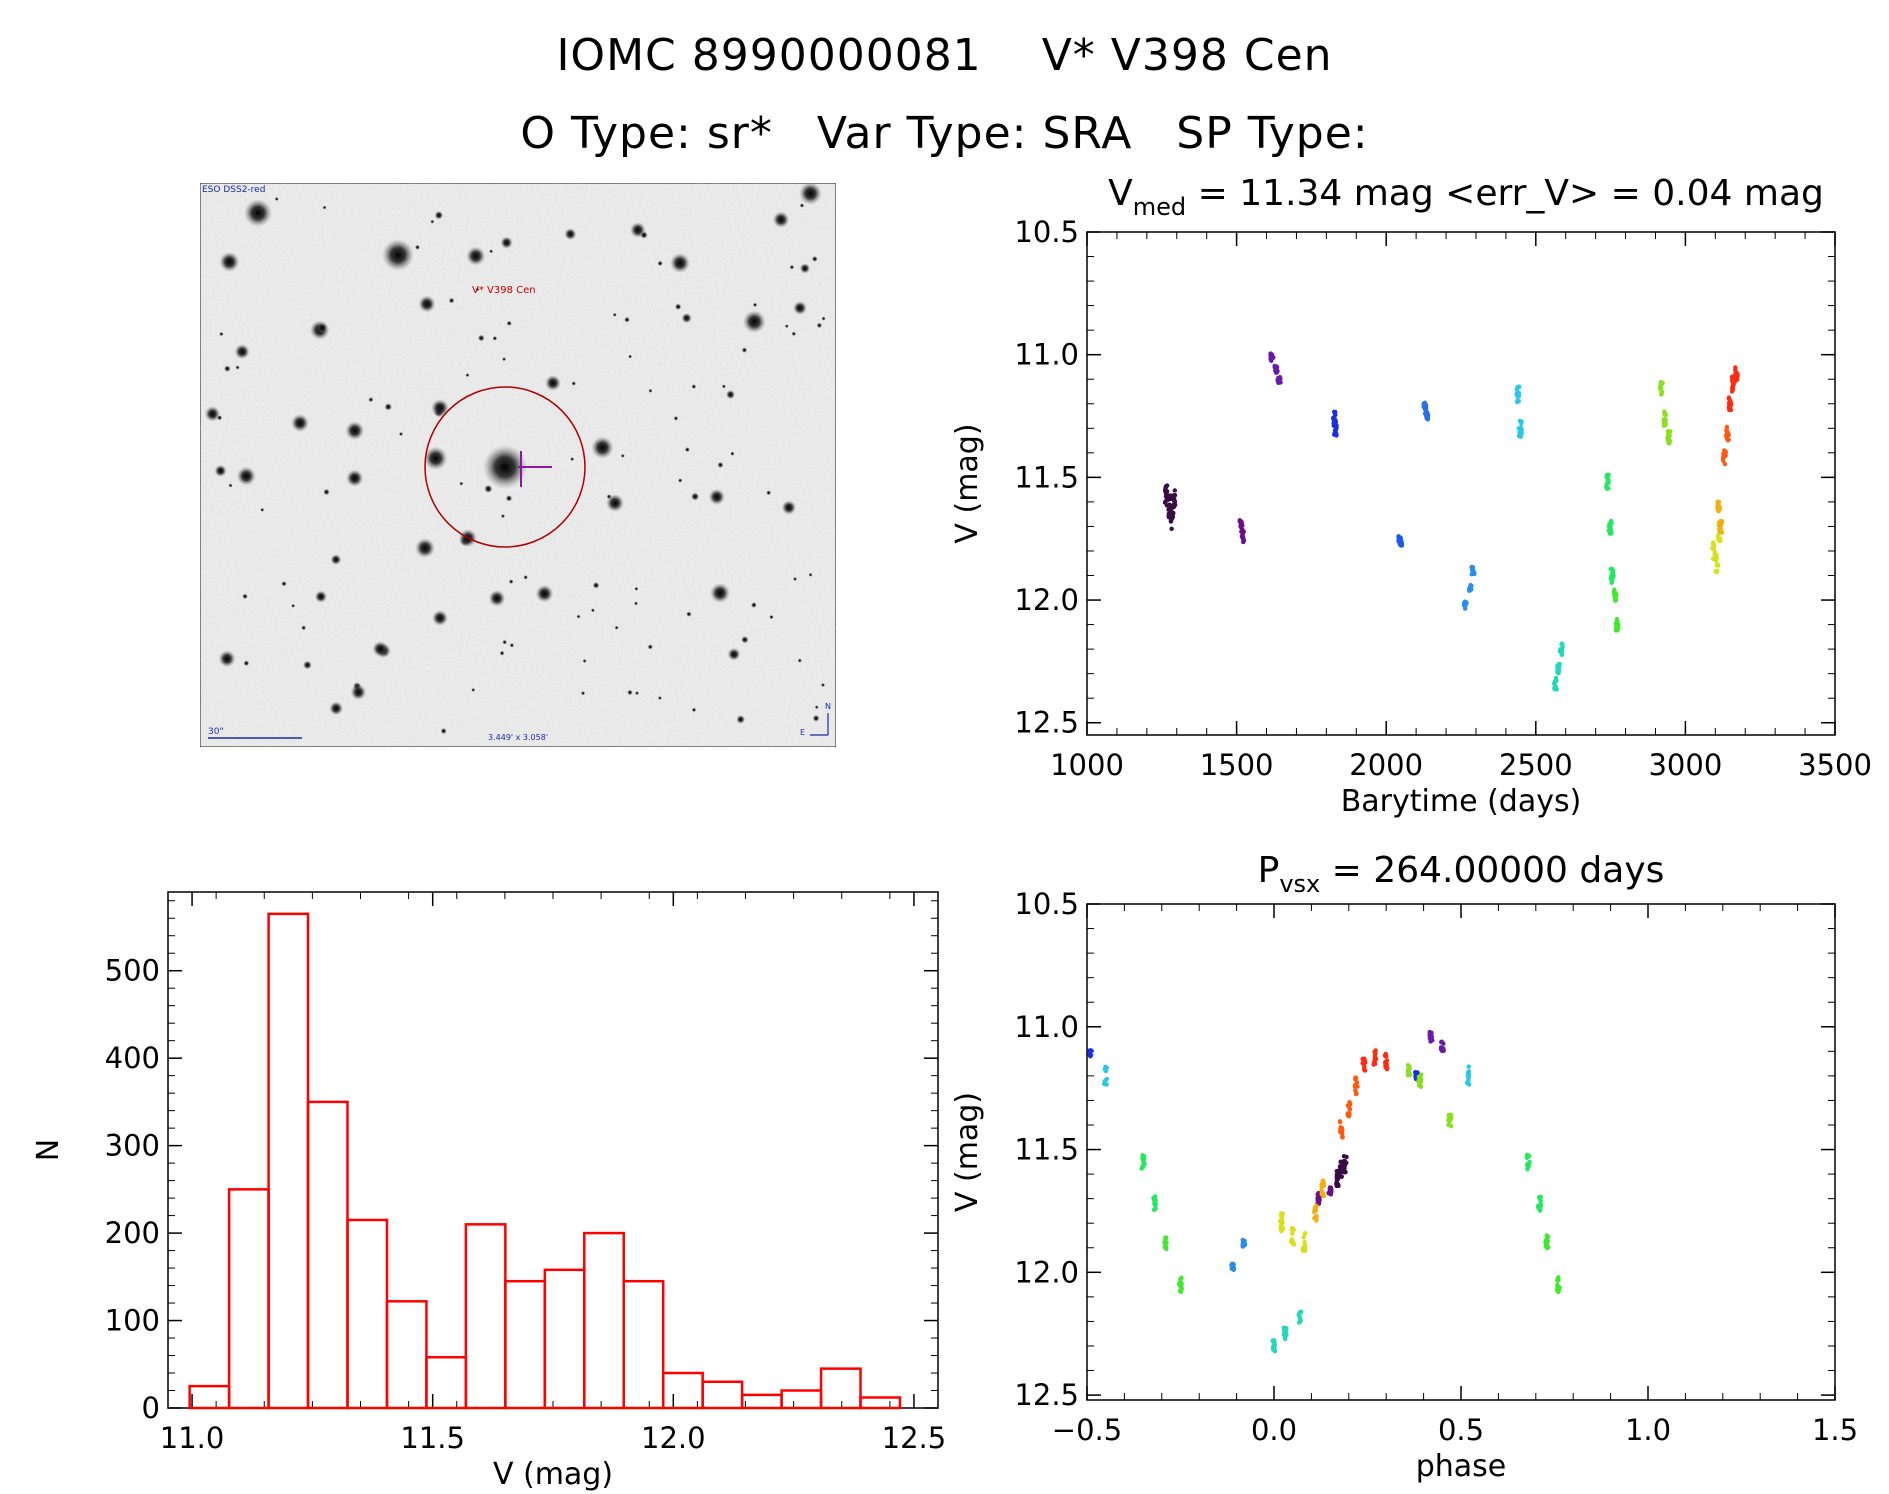 Image resolution: width=1889 pixels, height=1494 pixels. I want to click on scale-bar-label: 30", so click(216, 732).